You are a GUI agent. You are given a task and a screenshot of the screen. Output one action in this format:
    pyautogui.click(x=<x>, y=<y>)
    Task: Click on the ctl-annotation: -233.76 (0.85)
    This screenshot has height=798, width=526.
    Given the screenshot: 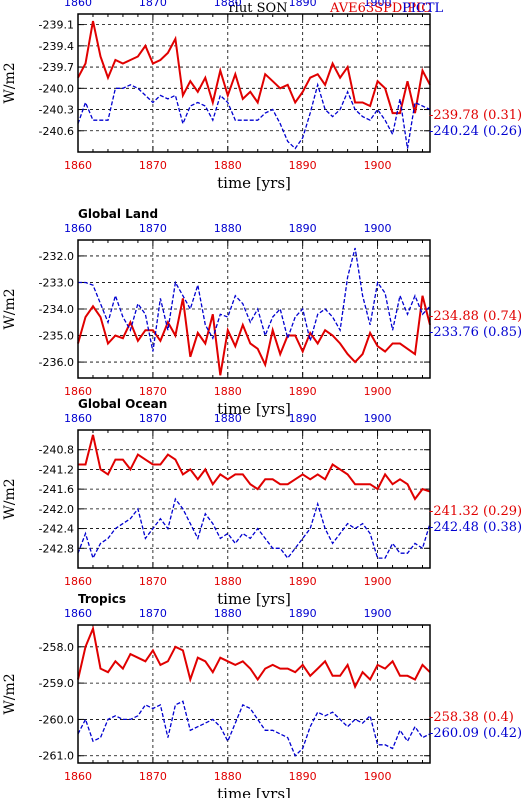 What is the action you would take?
    pyautogui.click(x=475, y=332)
    